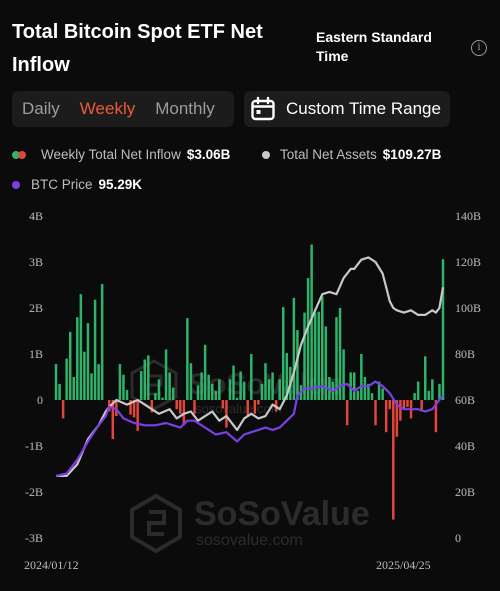  I want to click on legend-inflow: Weekly Total Net Inflow $3.06B, so click(121, 154).